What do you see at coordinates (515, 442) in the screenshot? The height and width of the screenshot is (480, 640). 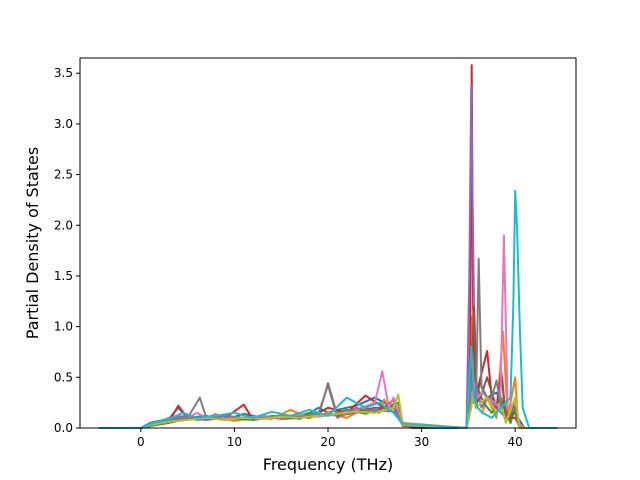 I see `x-tick-label: 40` at bounding box center [515, 442].